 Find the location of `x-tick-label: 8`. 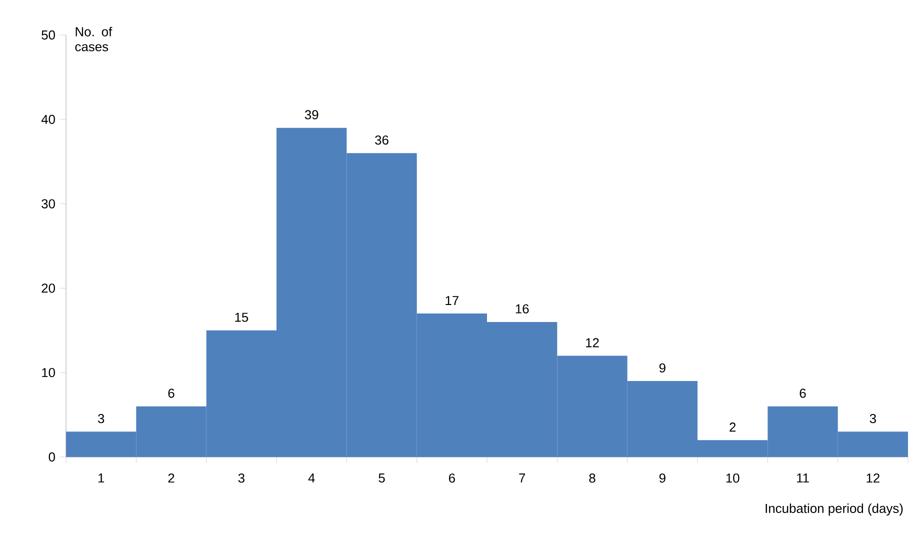

x-tick-label: 8 is located at coordinates (592, 478).